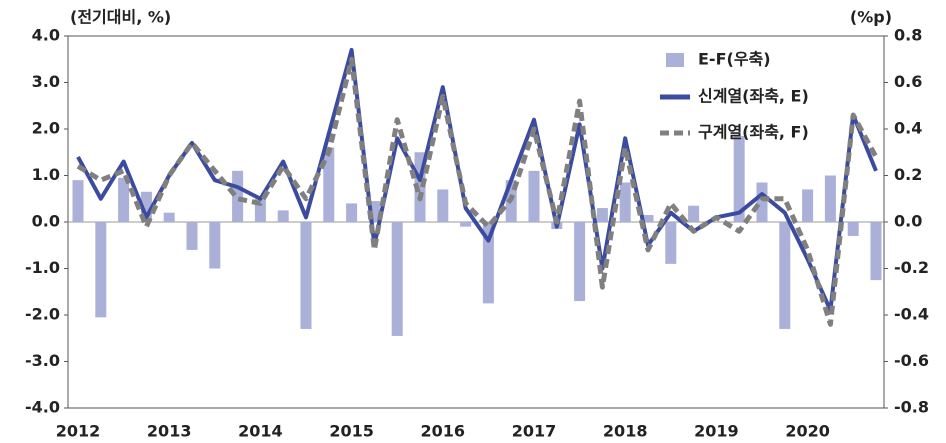 The height and width of the screenshot is (443, 946). Describe the element at coordinates (908, 221) in the screenshot. I see `y2-tick-label: 0.0` at that location.